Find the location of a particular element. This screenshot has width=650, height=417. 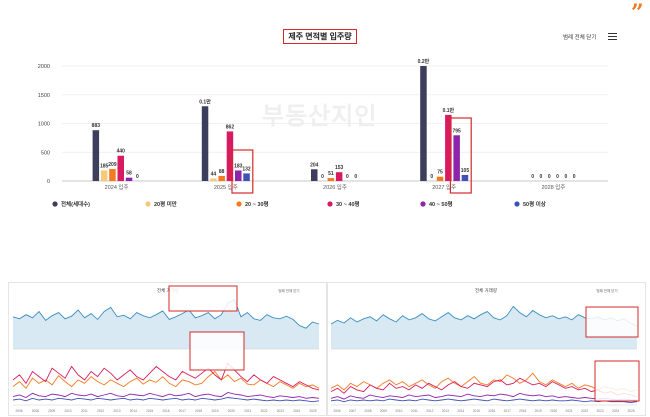

legend-label: 40 ~ 50평 is located at coordinates (441, 204).